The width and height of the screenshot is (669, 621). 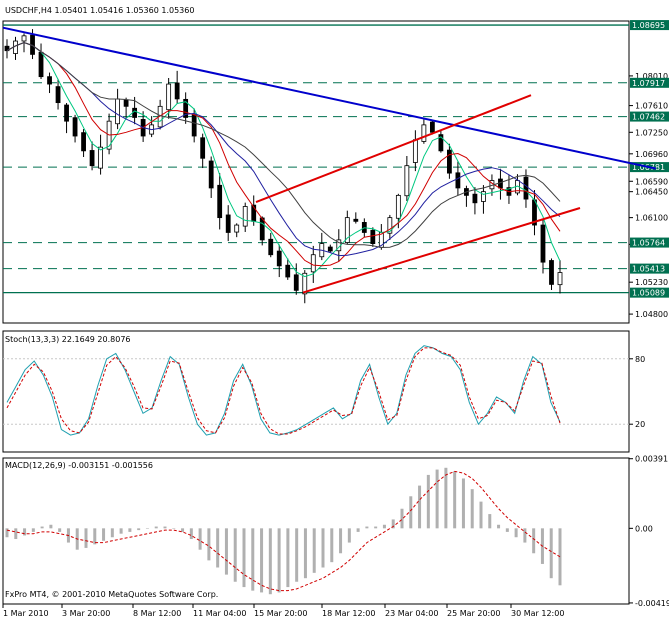 I want to click on time-tick-label: 8 Mar 12:00, so click(x=157, y=613).